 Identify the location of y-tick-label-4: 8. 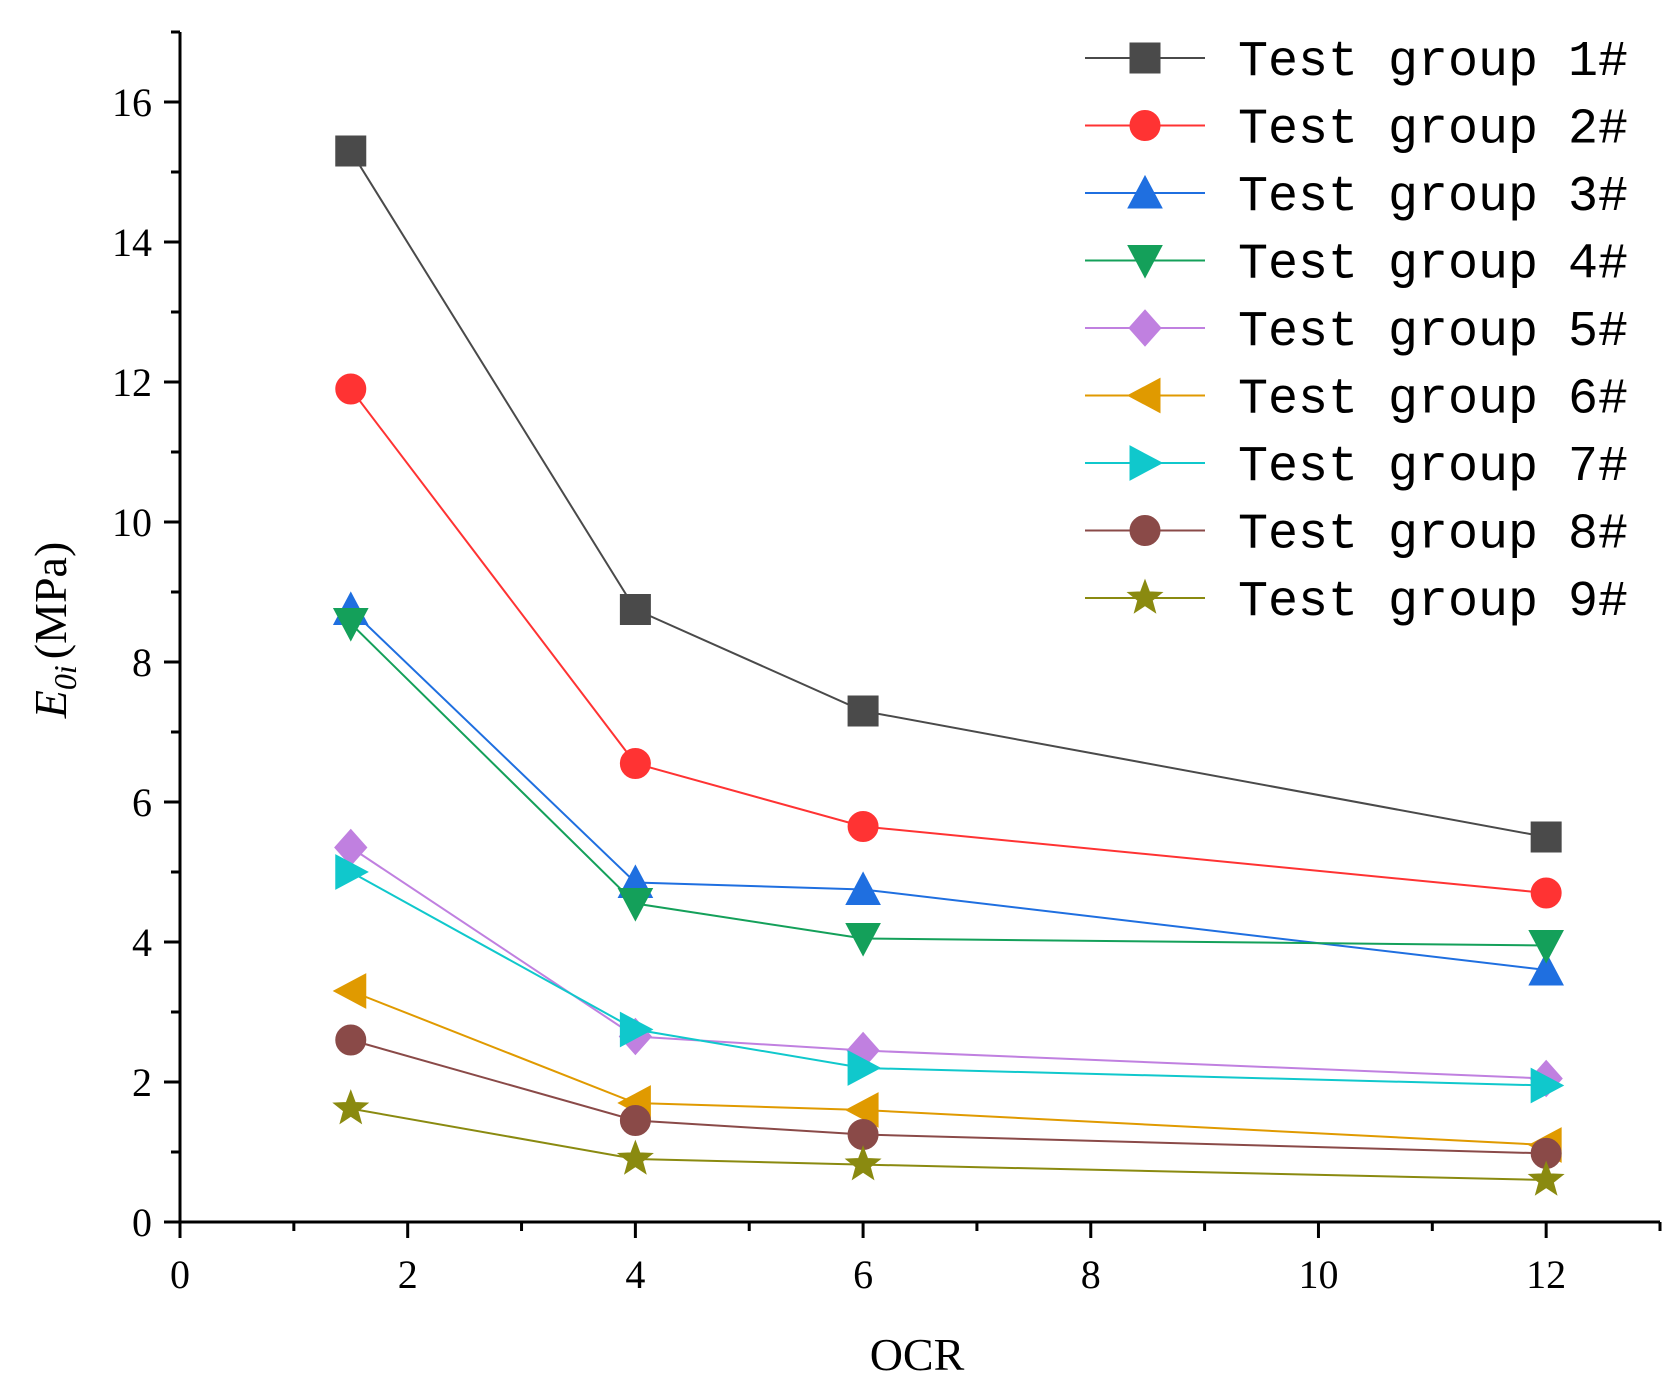
(142, 662).